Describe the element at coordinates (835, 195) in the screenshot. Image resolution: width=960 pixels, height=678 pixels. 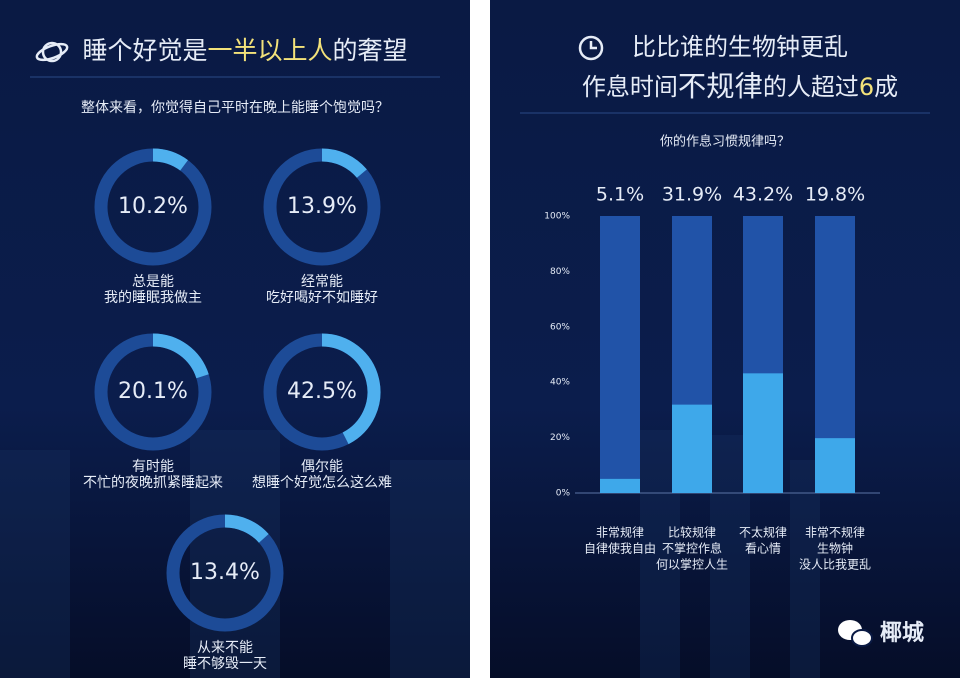
I see `value-label: 19.8%` at that location.